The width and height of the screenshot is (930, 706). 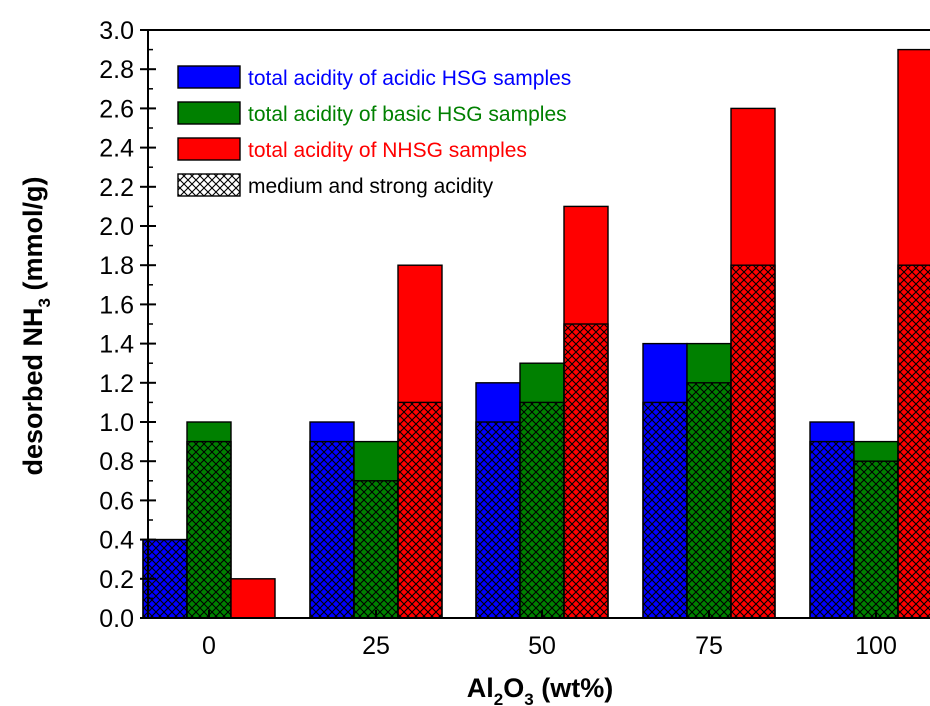 I want to click on y-tick-label: 0.6, so click(x=116, y=501).